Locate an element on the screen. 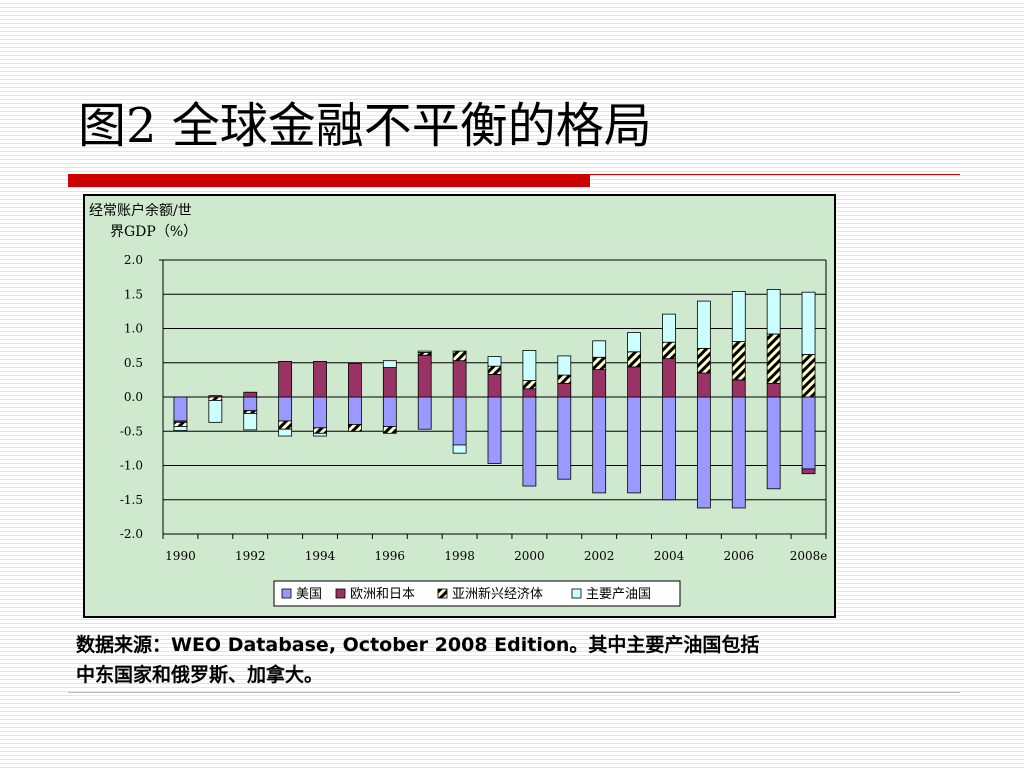 This screenshot has height=768, width=1024. x-tick-label: 2006 is located at coordinates (738, 556).